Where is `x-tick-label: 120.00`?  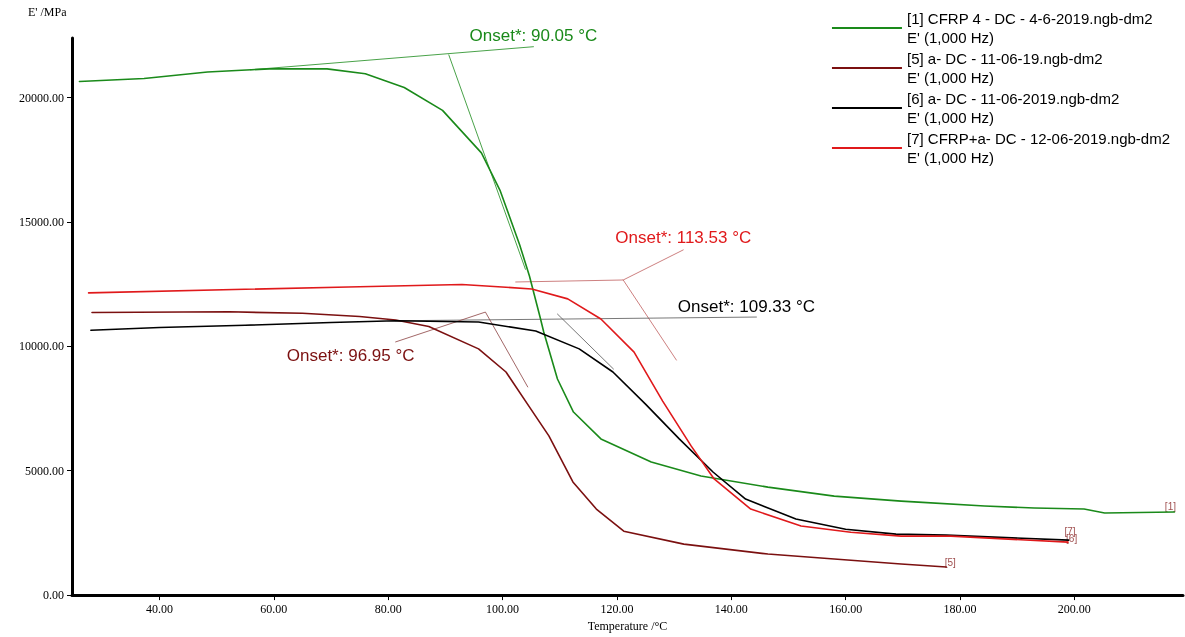
x-tick-label: 120.00 is located at coordinates (617, 609).